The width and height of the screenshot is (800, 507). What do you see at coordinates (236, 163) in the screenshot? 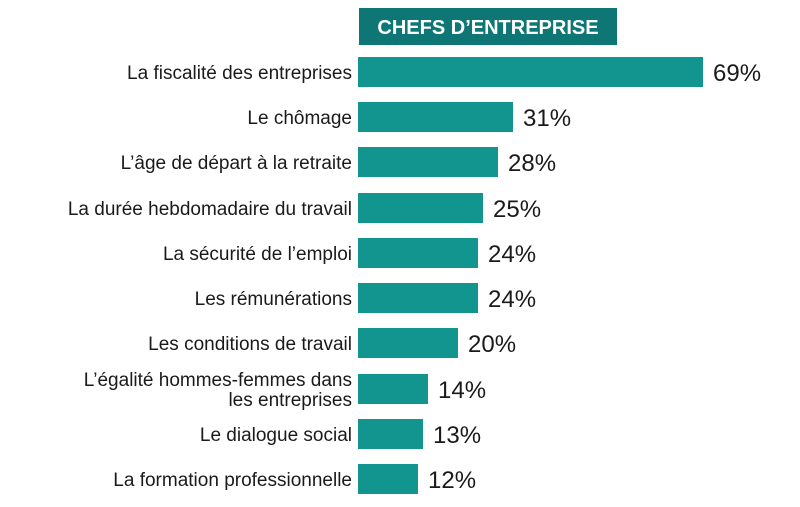
I see `category-label-2: L’âge de départ à la retraite` at bounding box center [236, 163].